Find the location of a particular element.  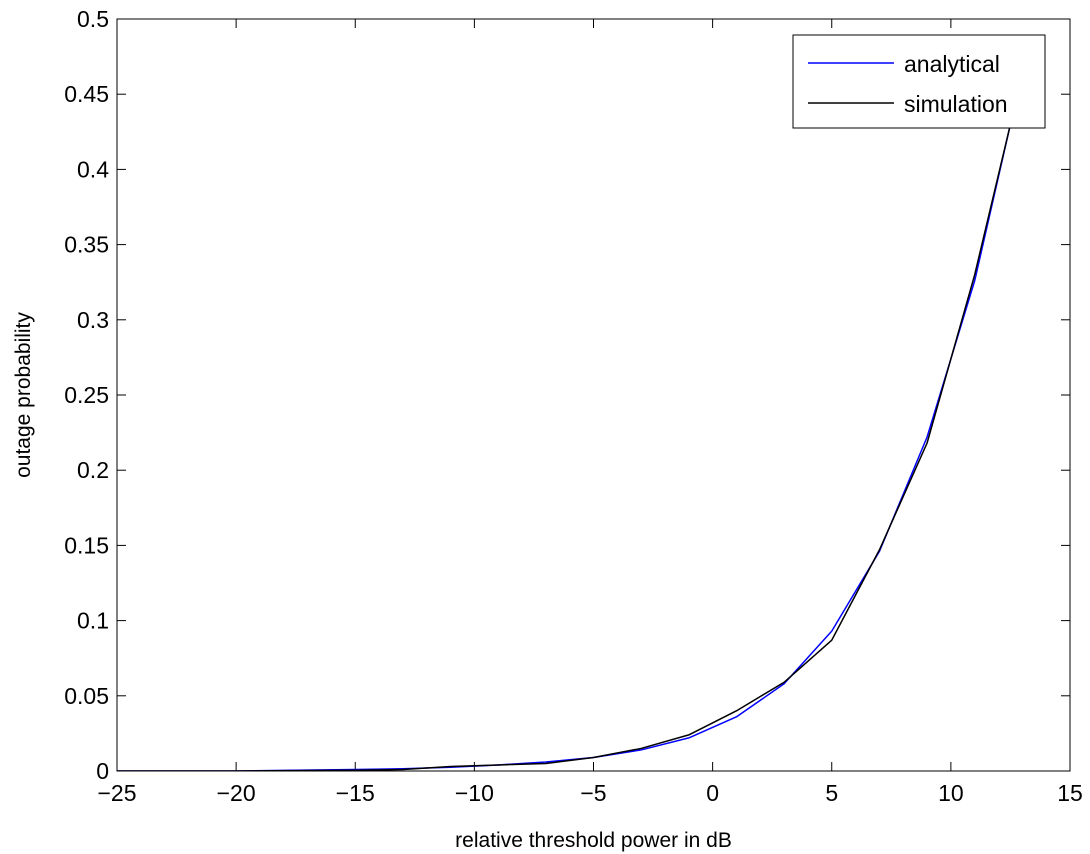

y-tick-label: 0.5 is located at coordinates (93, 19).